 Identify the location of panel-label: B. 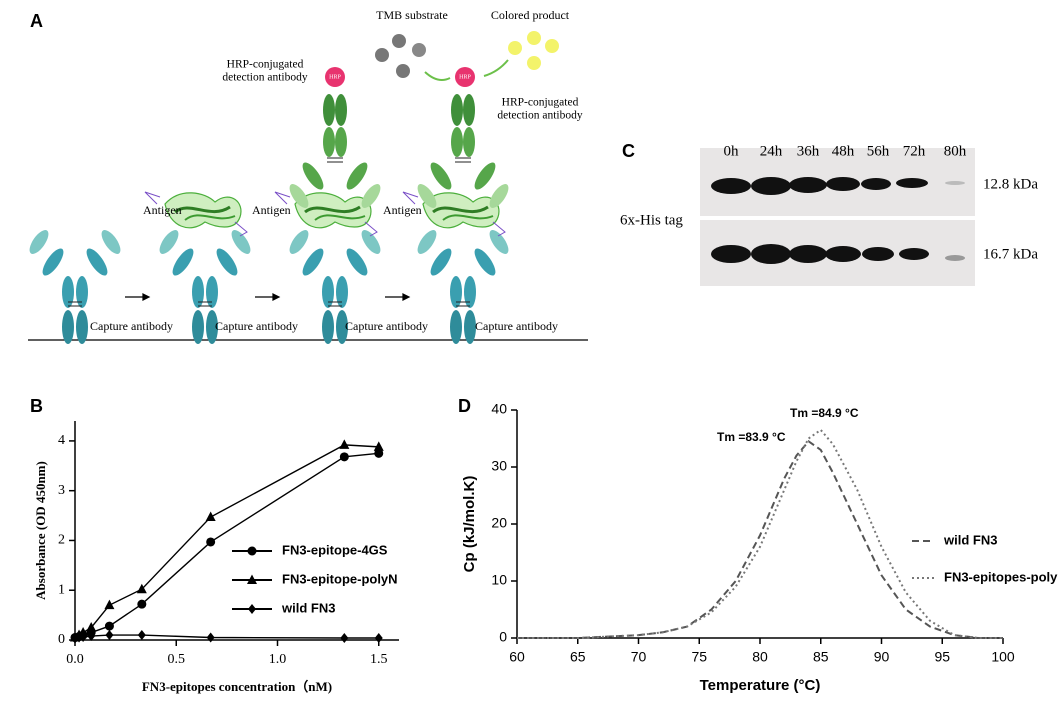
(36, 406).